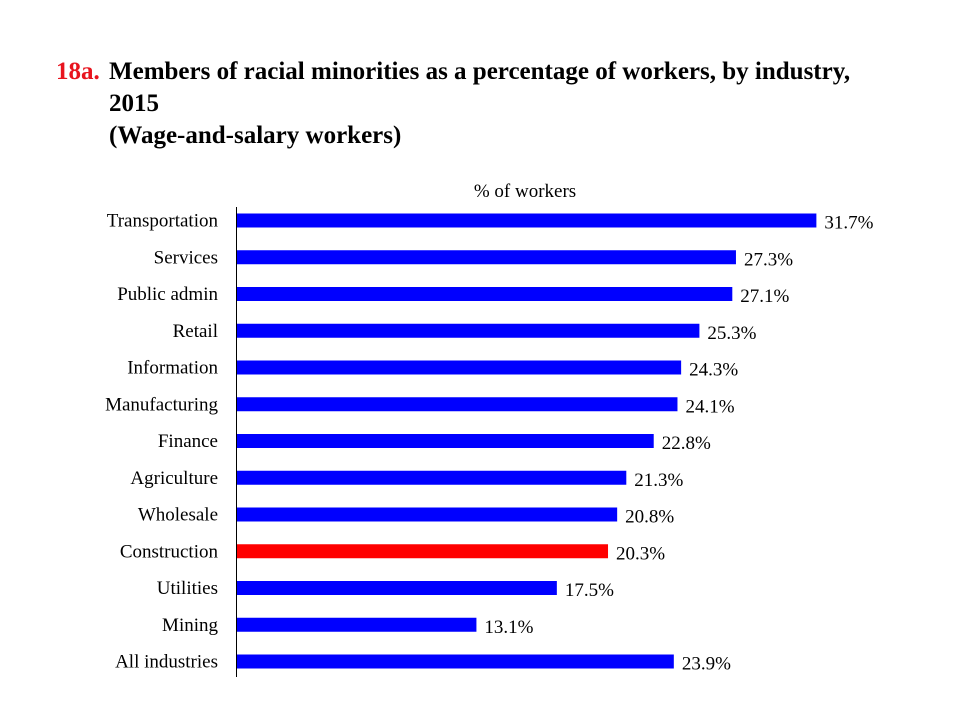 The image size is (960, 720). Describe the element at coordinates (255, 135) in the screenshot. I see `chart-subtitle: (Wage-and-salary workers)` at that location.